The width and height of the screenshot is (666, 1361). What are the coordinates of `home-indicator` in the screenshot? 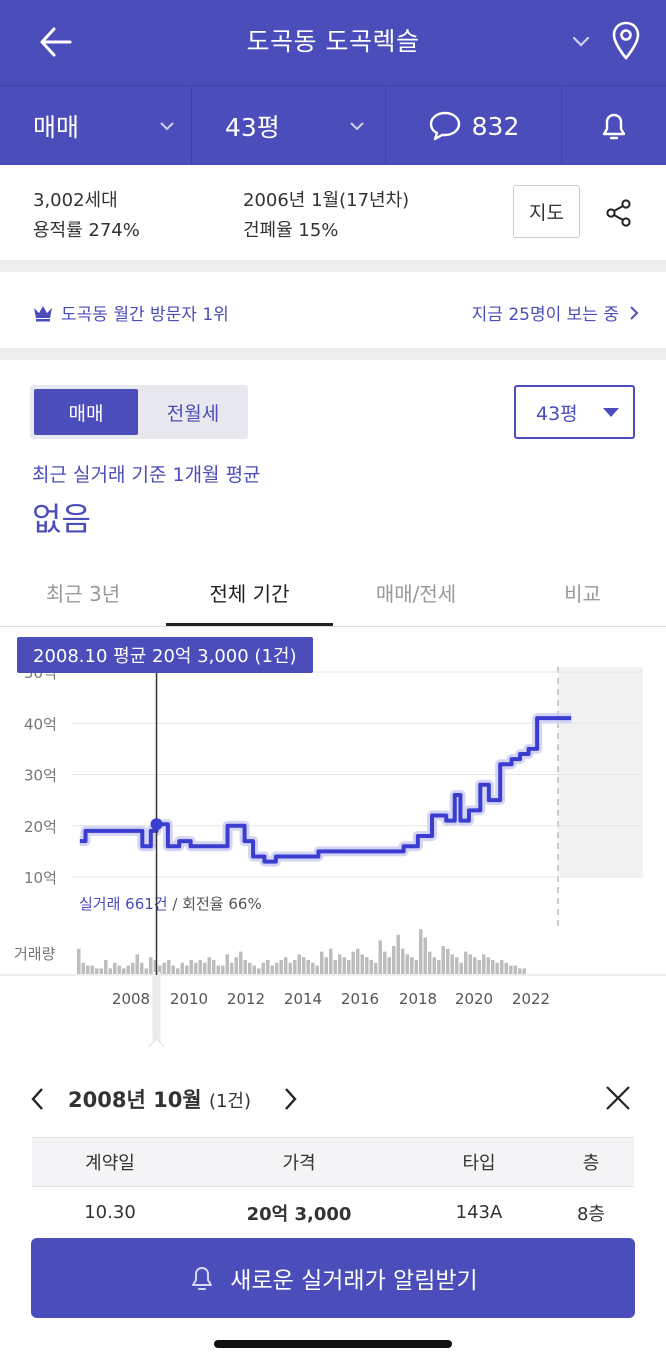 It's located at (333, 1344).